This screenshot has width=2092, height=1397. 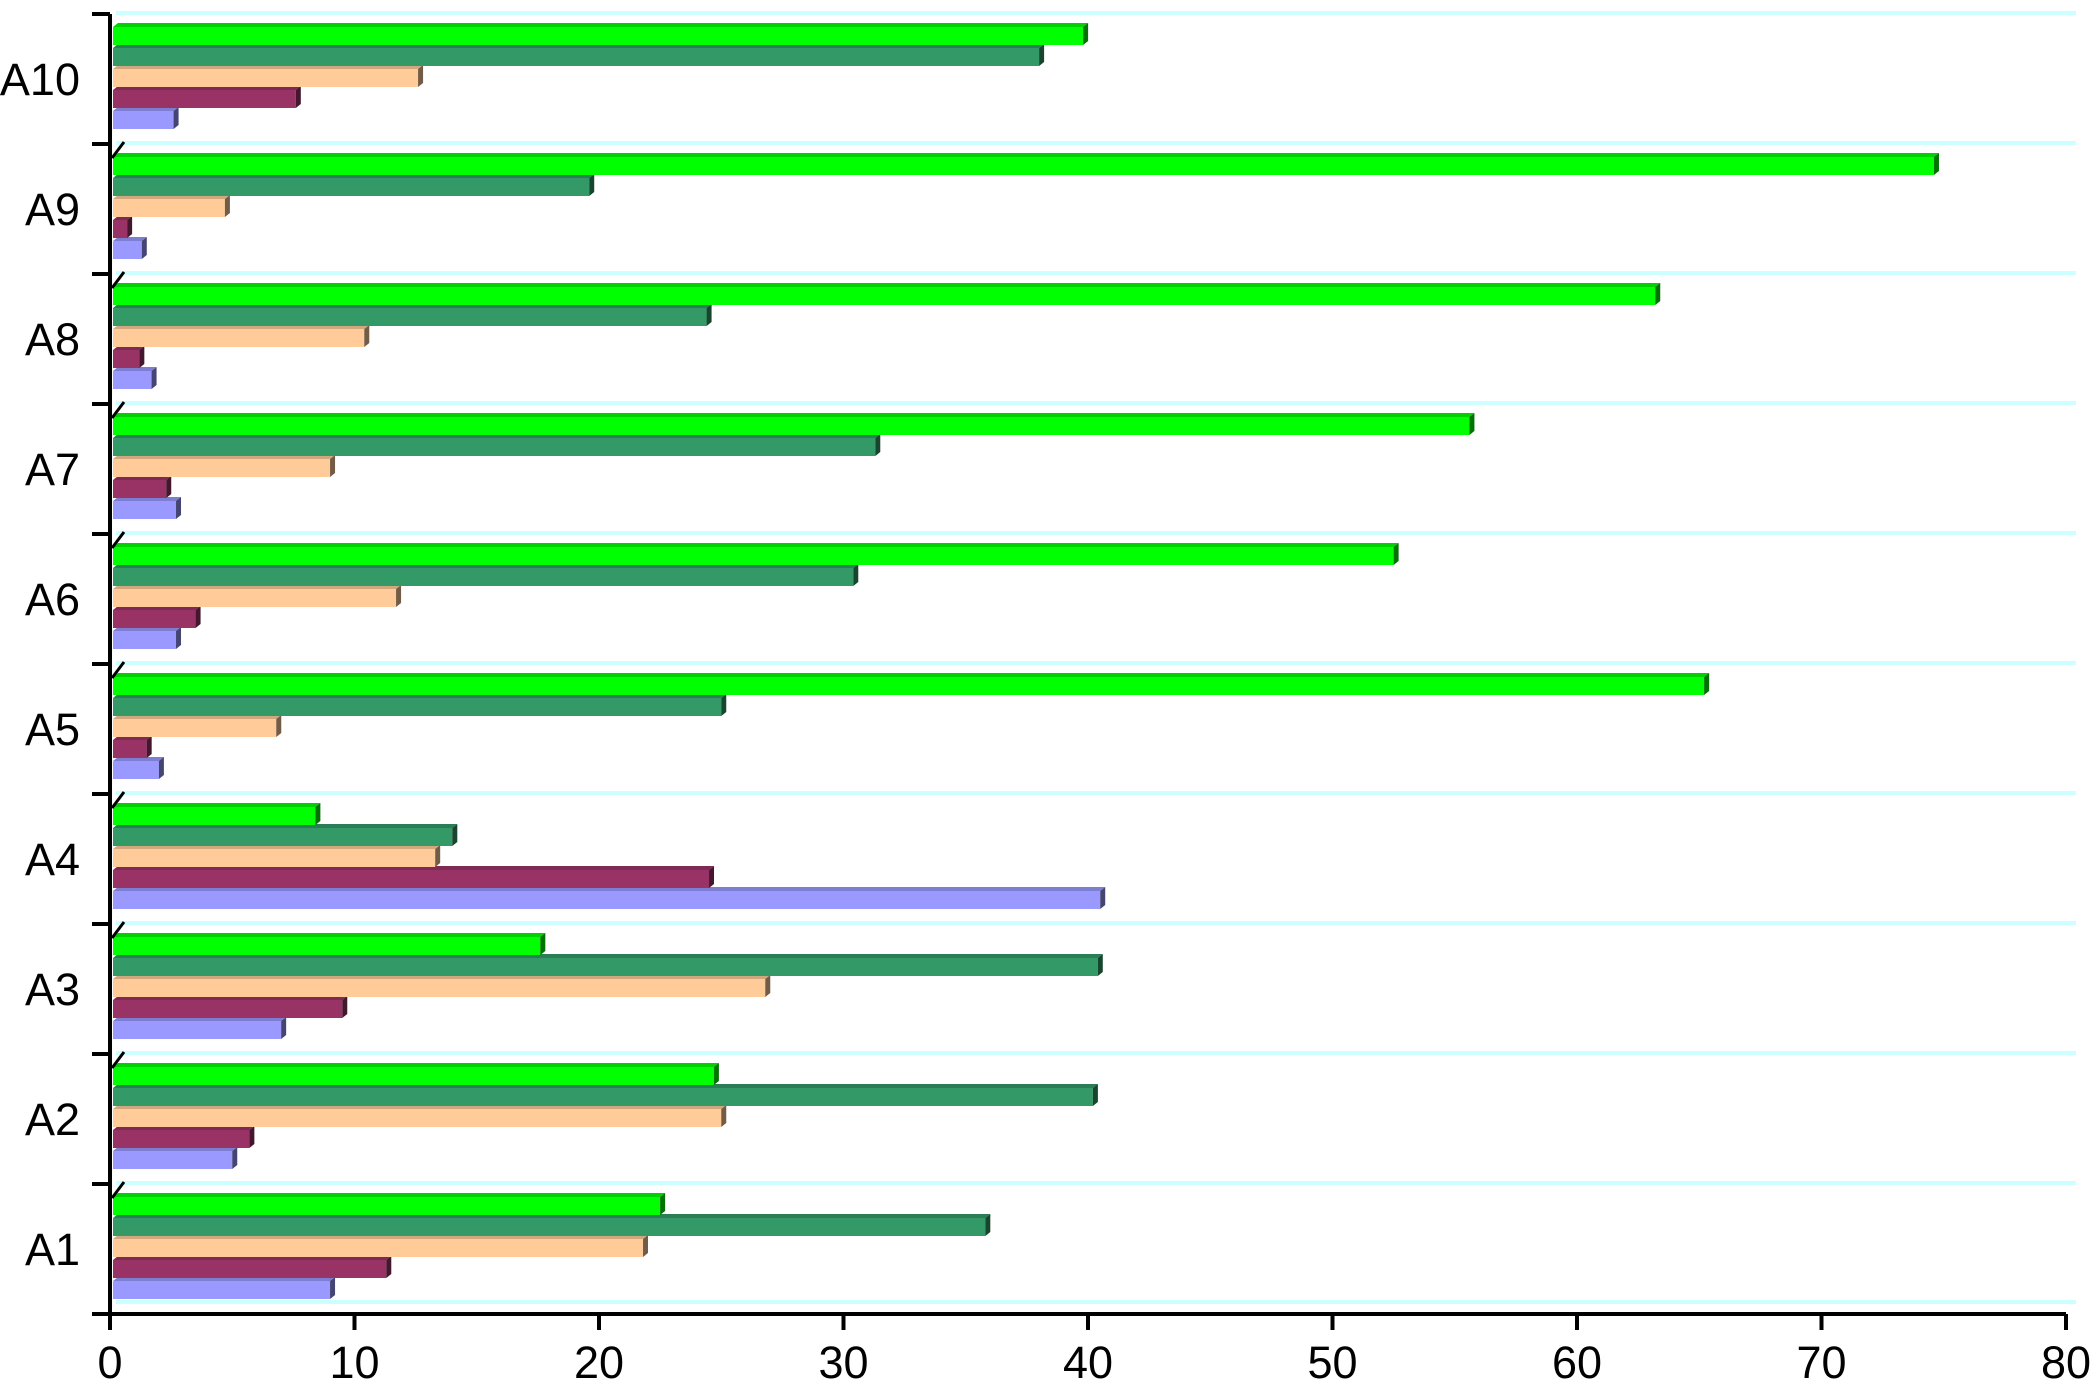 I want to click on x-axis-ticks: 0 10 20 30 40 50 60 70 80, so click(x=1094, y=1351).